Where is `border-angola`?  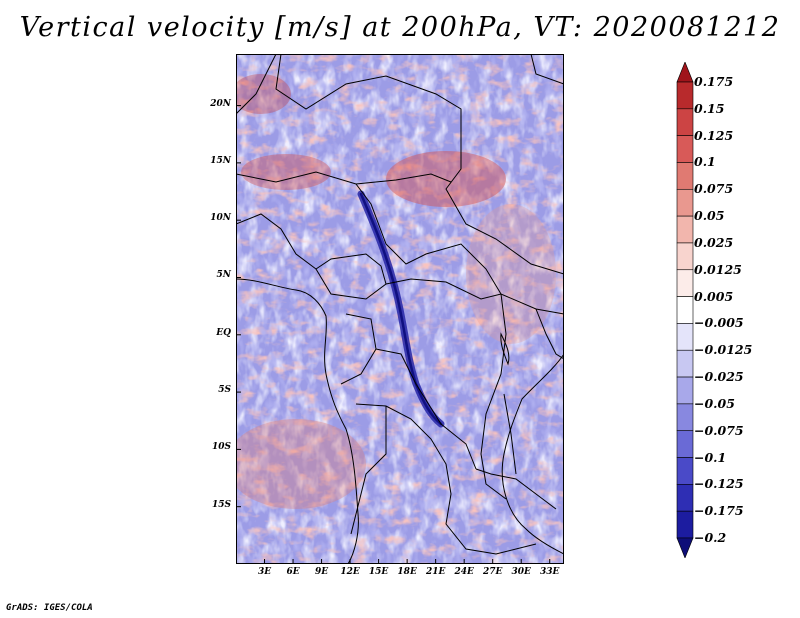
border-angola is located at coordinates (368, 470).